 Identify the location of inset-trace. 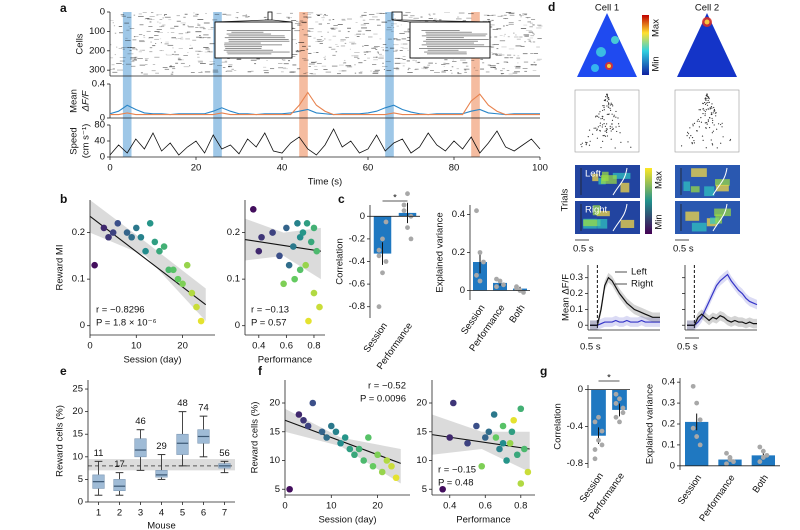
(242, 43).